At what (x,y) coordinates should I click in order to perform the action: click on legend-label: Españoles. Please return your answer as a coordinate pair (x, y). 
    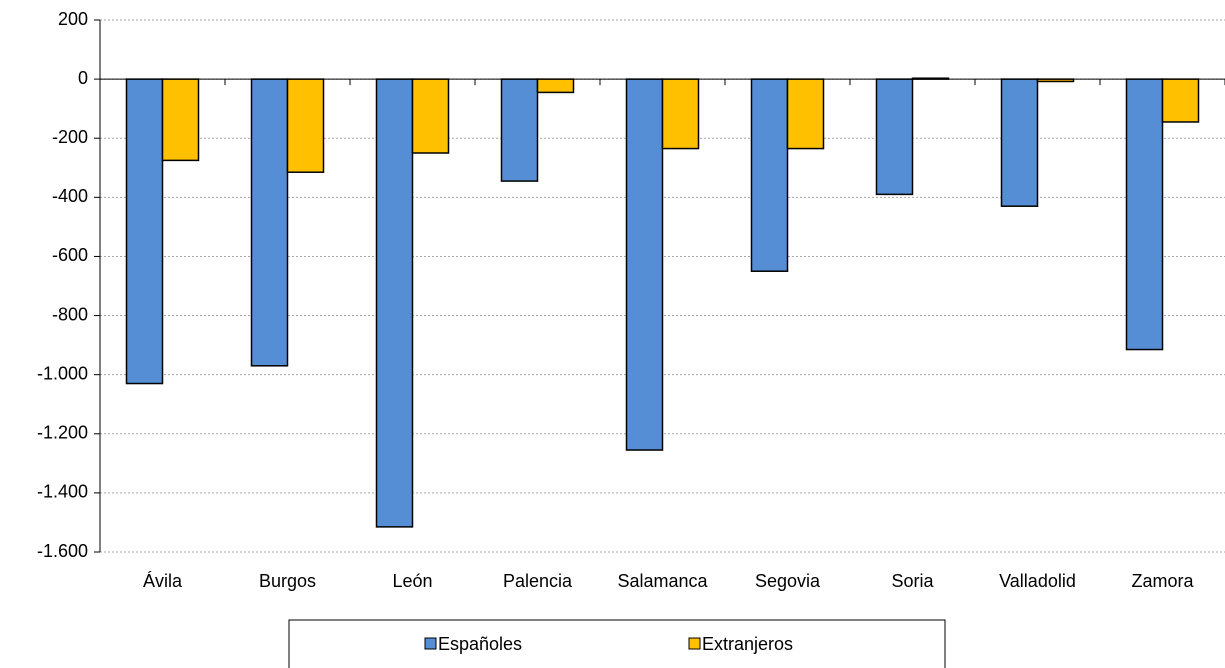
    Looking at the image, I should click on (480, 644).